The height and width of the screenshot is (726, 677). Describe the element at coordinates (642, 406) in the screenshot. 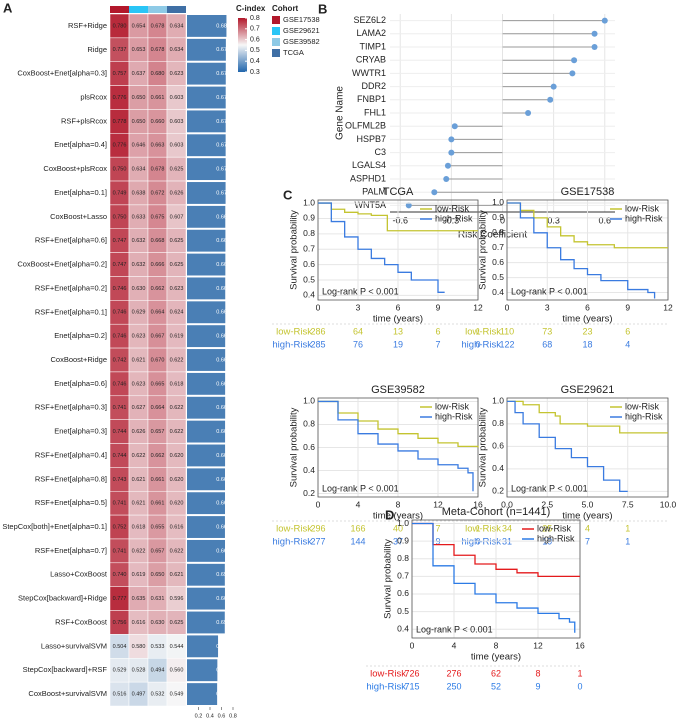

I see `legend-label: low-Risk` at that location.